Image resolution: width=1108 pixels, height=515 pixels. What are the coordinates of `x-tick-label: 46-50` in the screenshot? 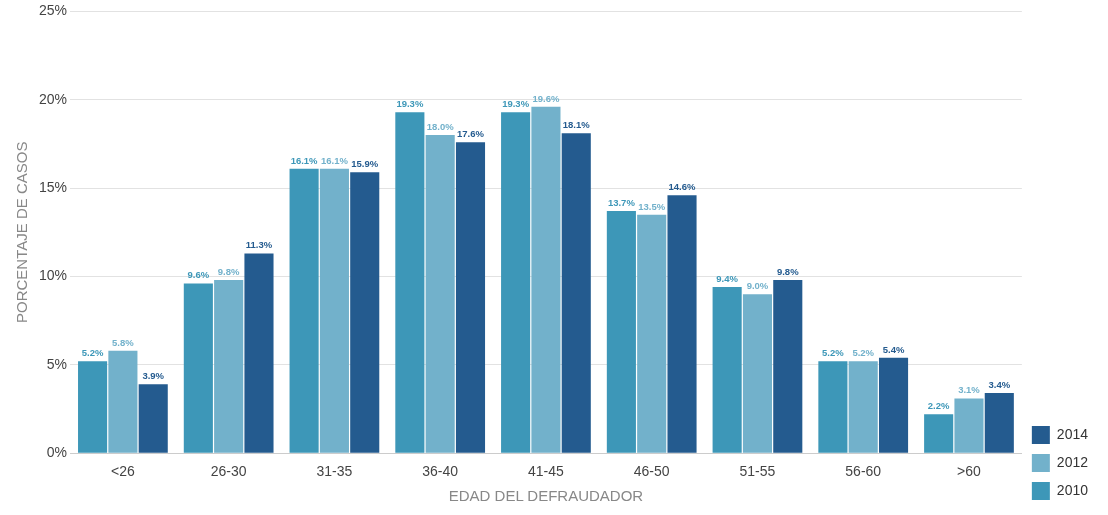 It's located at (651, 471).